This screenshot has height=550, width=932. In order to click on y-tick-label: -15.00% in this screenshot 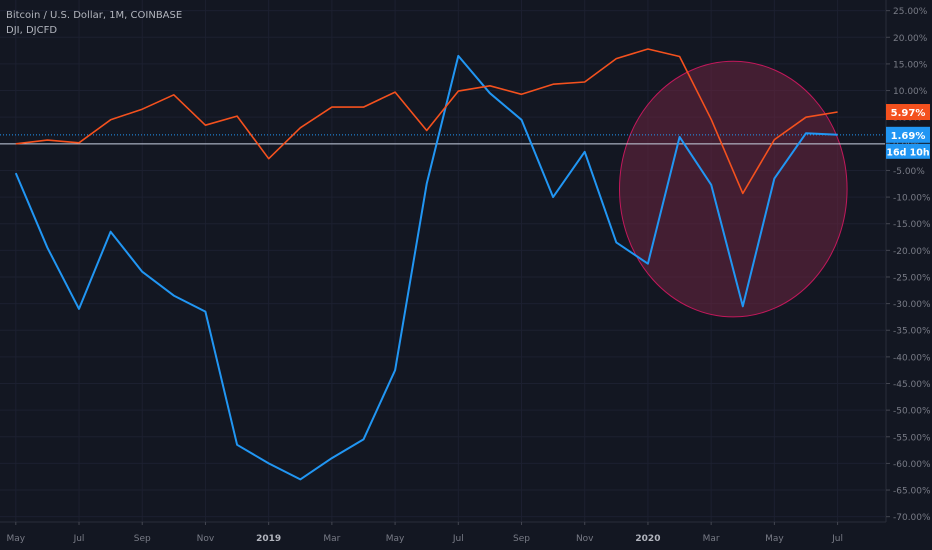, I will do `click(912, 225)`.